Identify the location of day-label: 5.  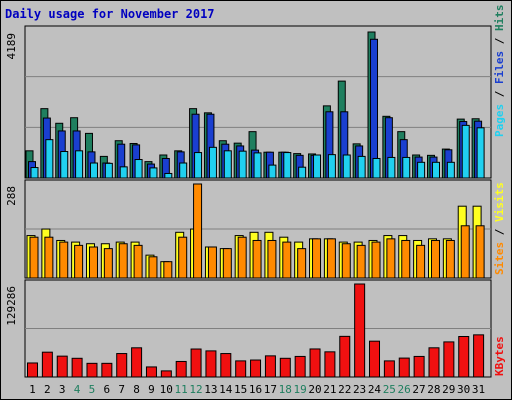
(92, 389).